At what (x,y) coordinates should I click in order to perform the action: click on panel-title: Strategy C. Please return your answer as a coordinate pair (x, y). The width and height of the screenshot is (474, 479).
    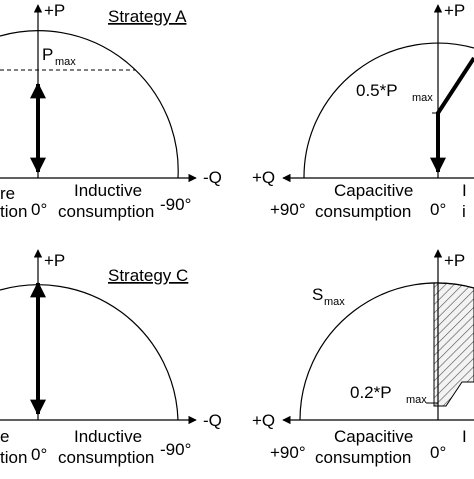
    Looking at the image, I should click on (148, 275).